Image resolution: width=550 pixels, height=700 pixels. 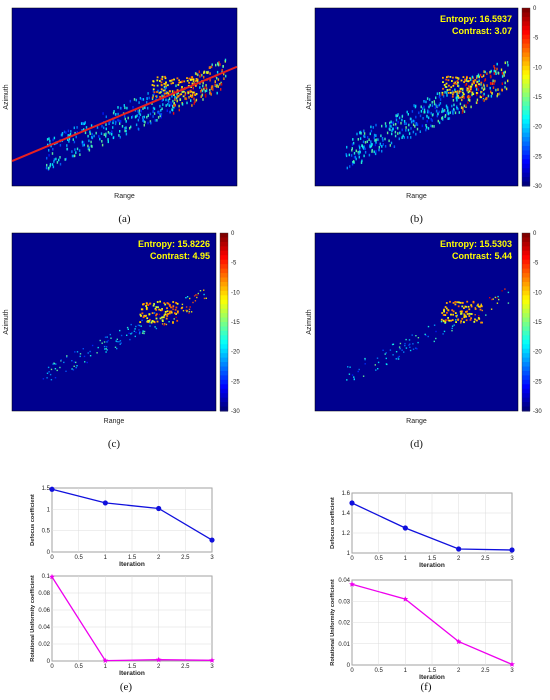 What do you see at coordinates (114, 322) in the screenshot?
I see `heatmap-plot-area` at bounding box center [114, 322].